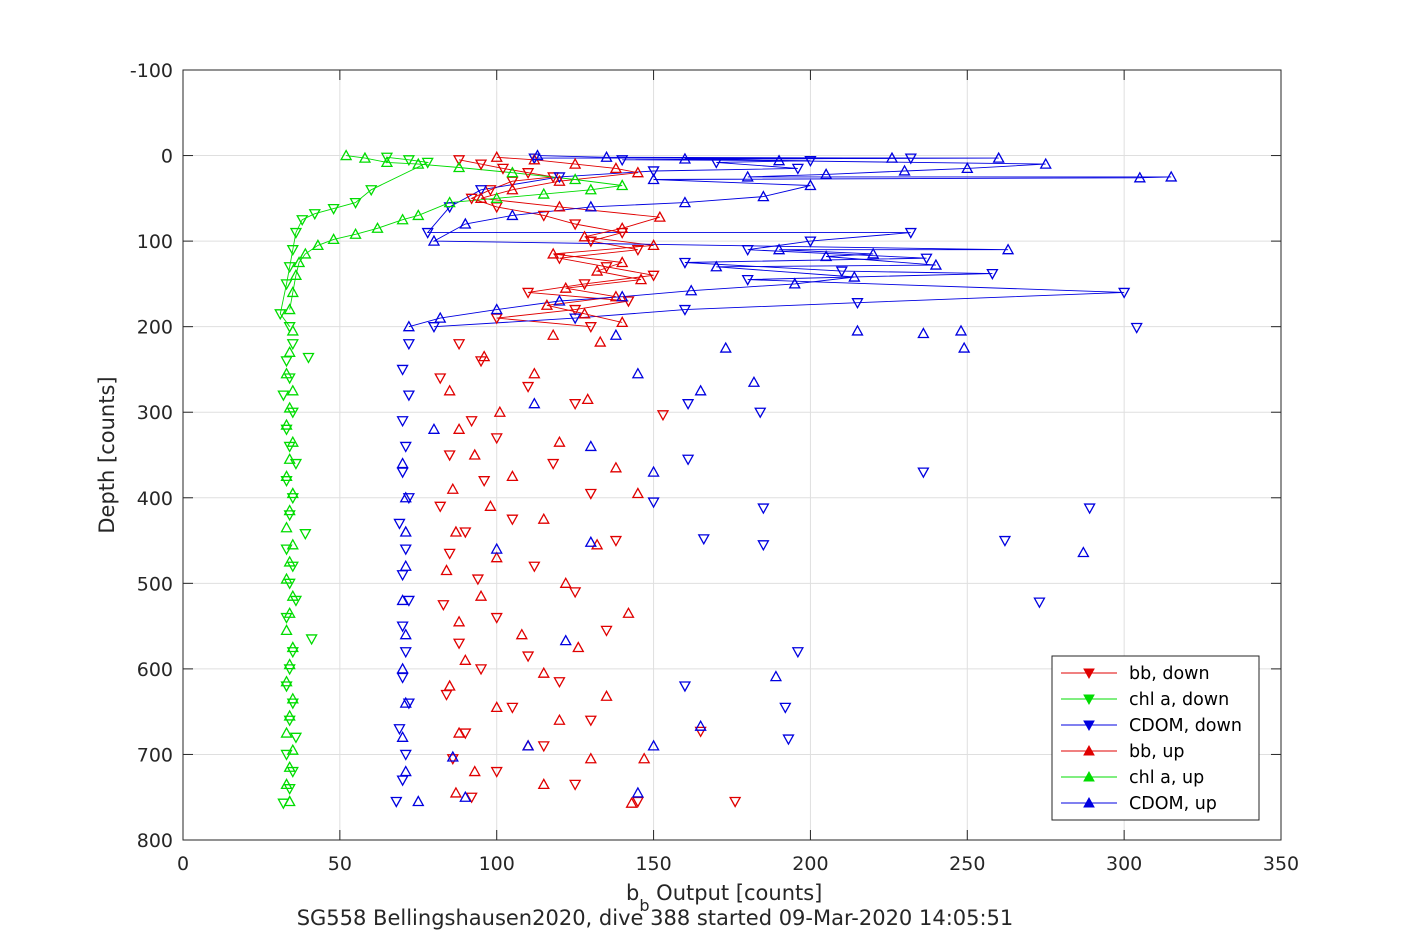 The image size is (1417, 945). I want to click on y-tick-label: -100, so click(151, 71).